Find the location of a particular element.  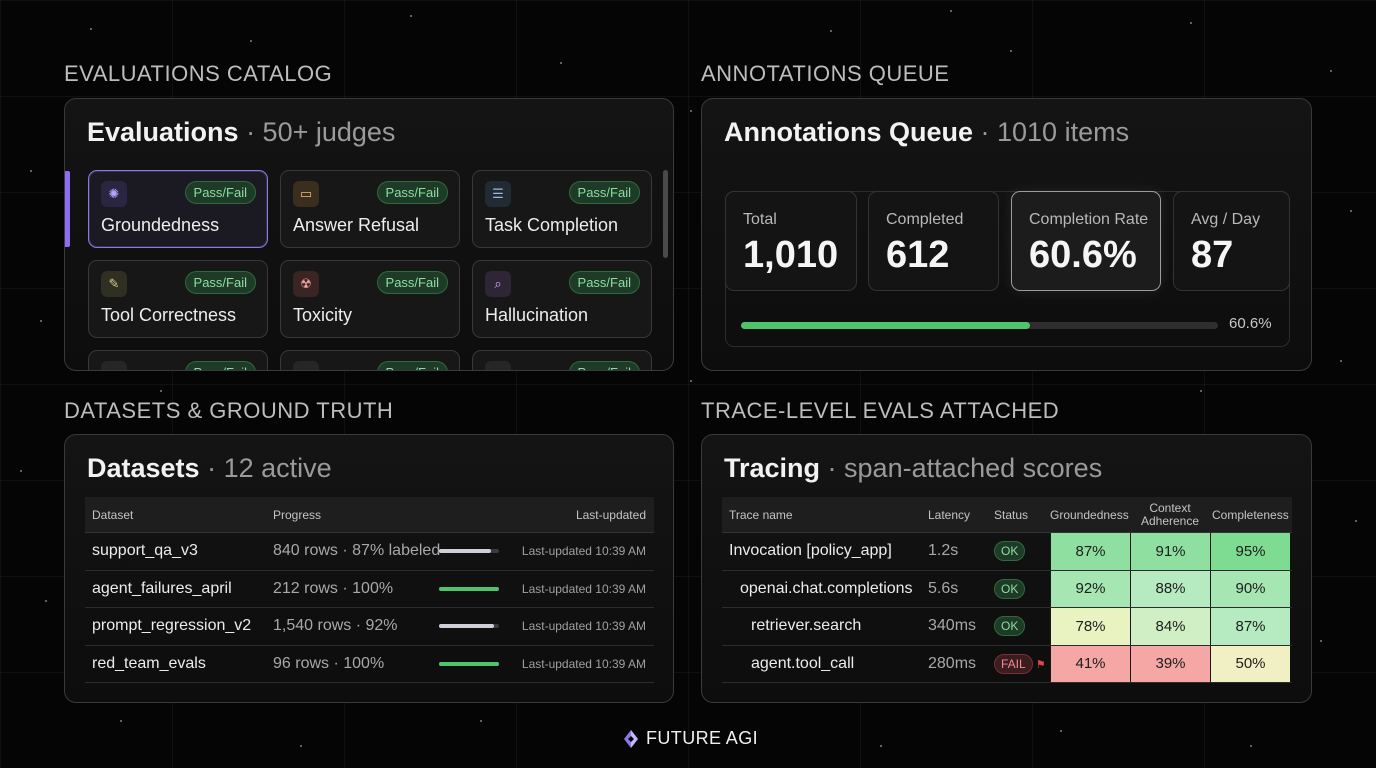

column-header-trace-name: Trace name is located at coordinates (761, 514).